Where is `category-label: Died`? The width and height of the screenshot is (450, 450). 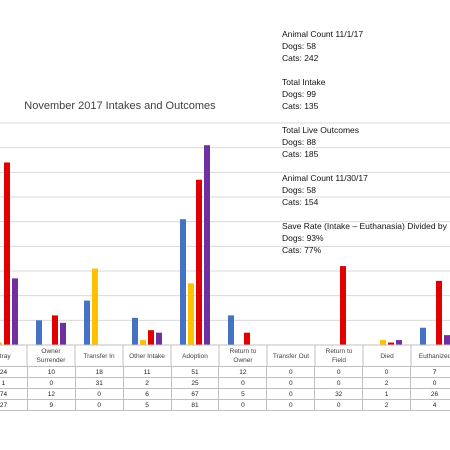 category-label: Died is located at coordinates (387, 356).